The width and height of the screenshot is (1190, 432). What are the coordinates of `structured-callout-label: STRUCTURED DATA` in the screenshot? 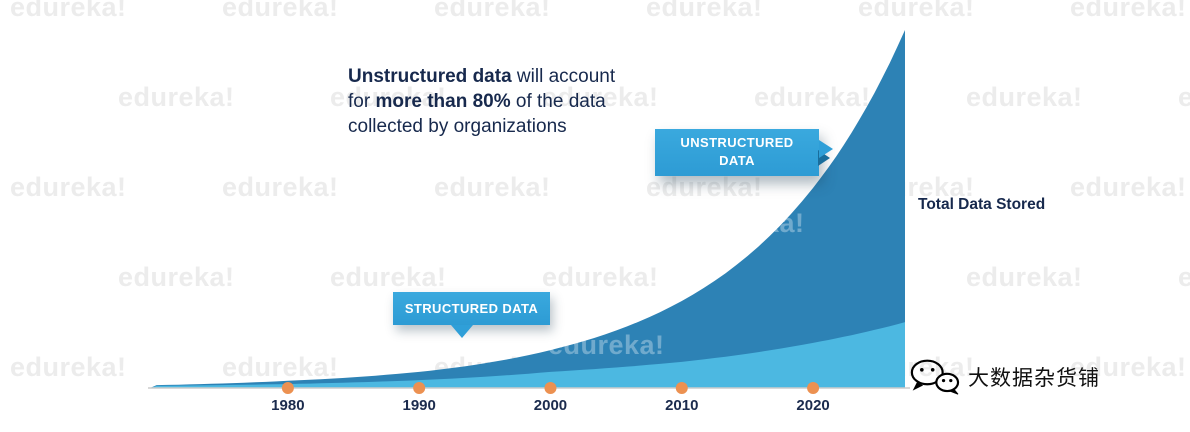 It's located at (471, 308).